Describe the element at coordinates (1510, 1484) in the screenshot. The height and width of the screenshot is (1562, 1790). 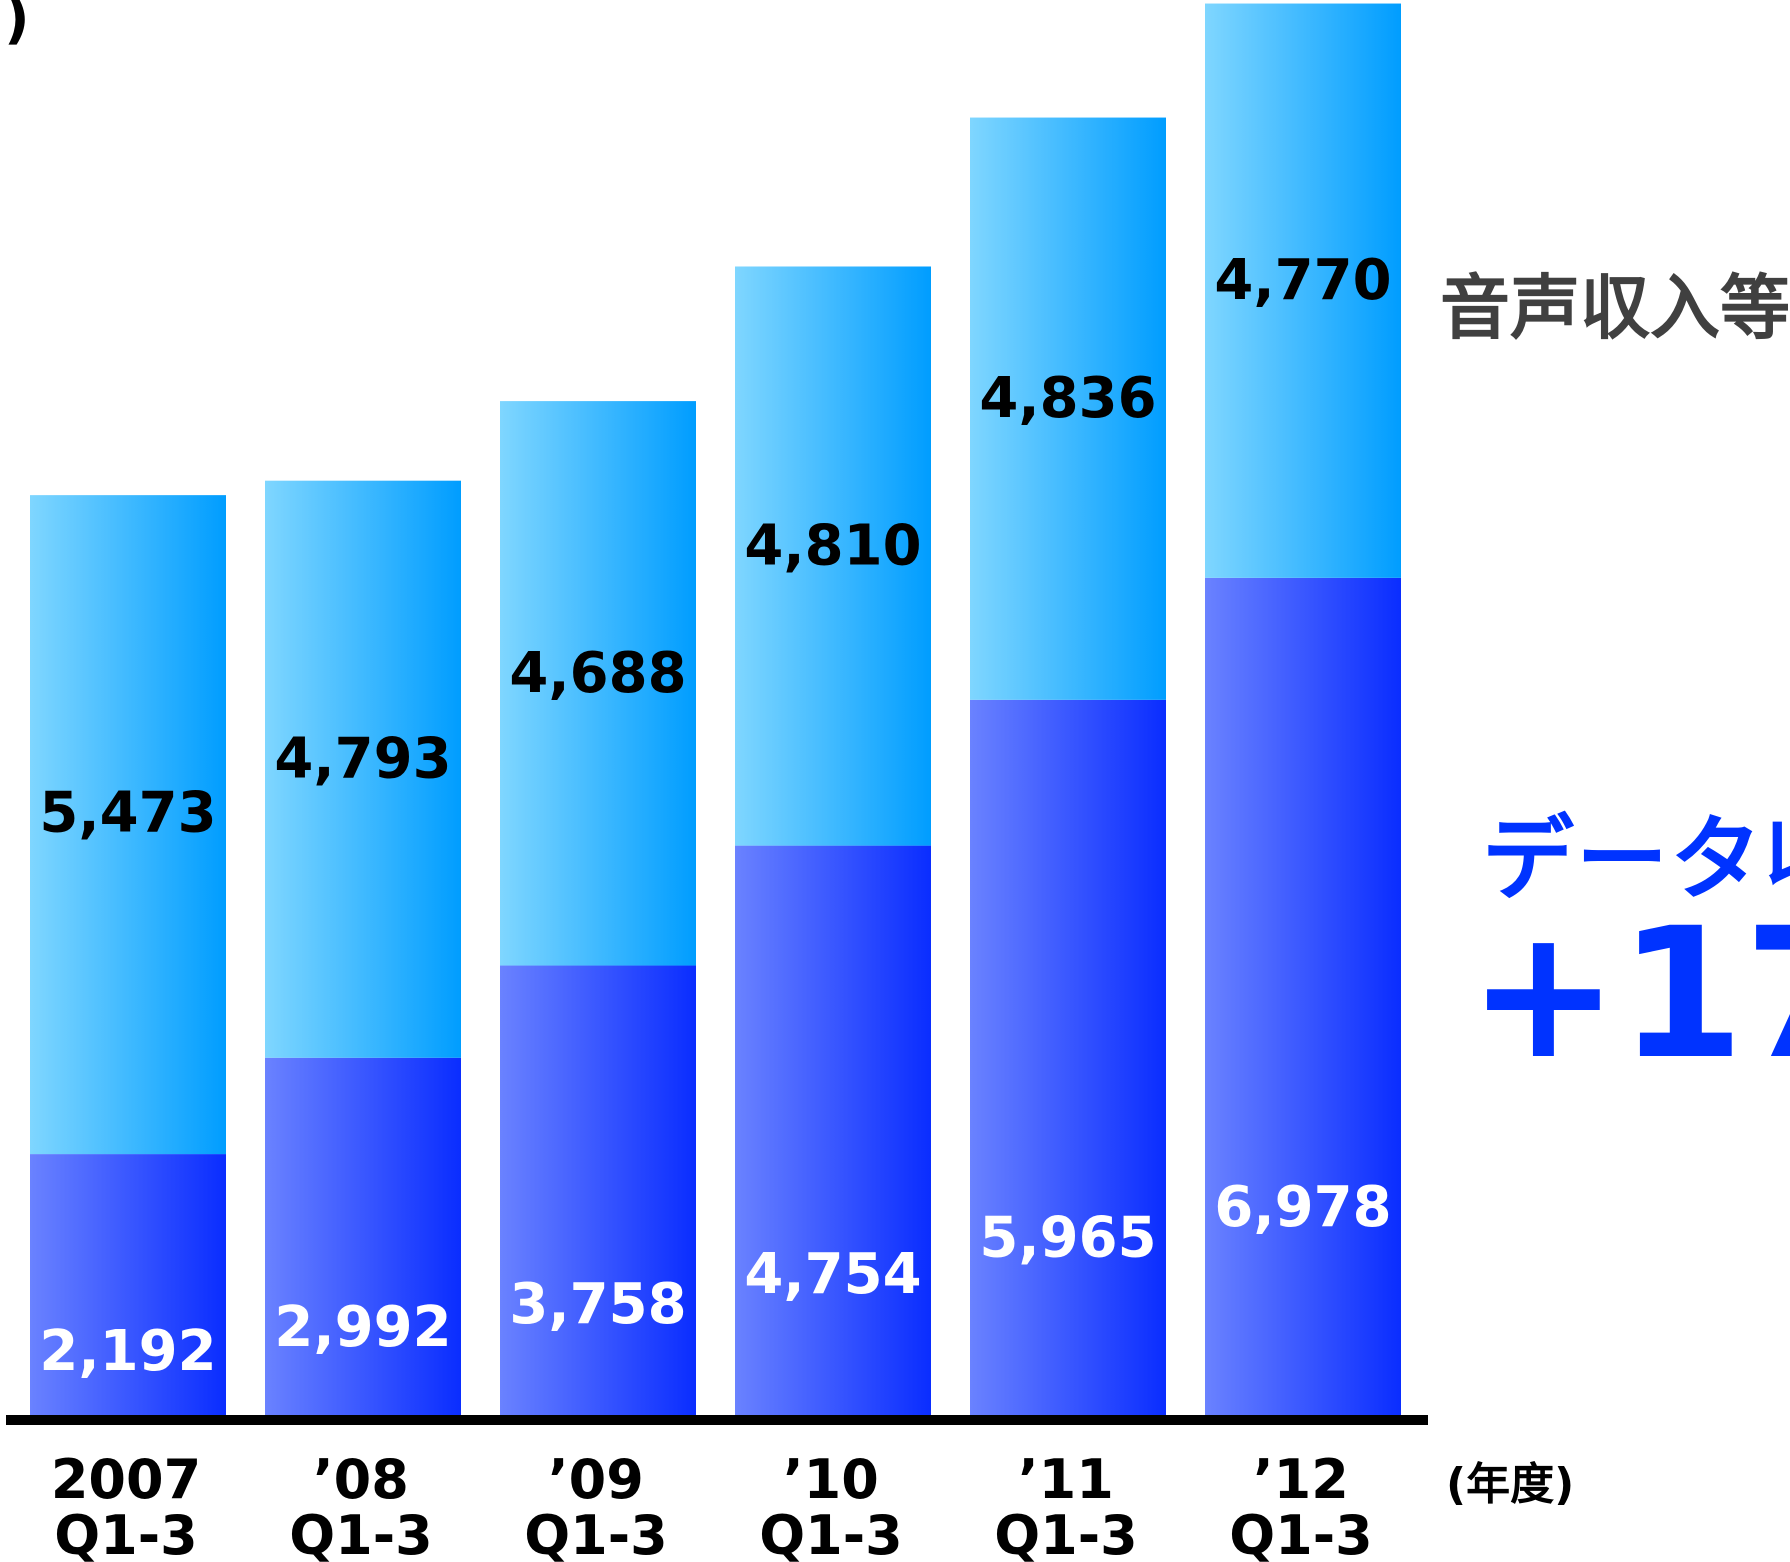
I see `x-axis-unit-label: (年度)` at that location.